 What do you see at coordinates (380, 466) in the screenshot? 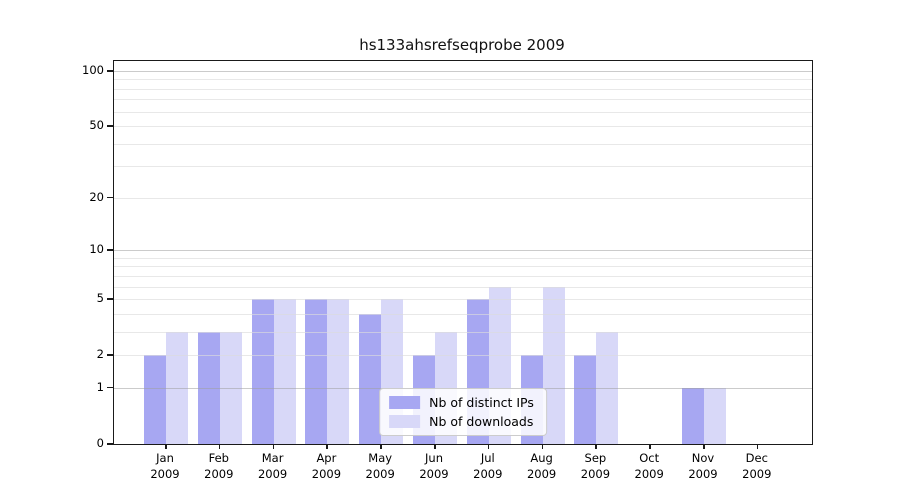
I see `x-tick-label: May 2009` at bounding box center [380, 466].